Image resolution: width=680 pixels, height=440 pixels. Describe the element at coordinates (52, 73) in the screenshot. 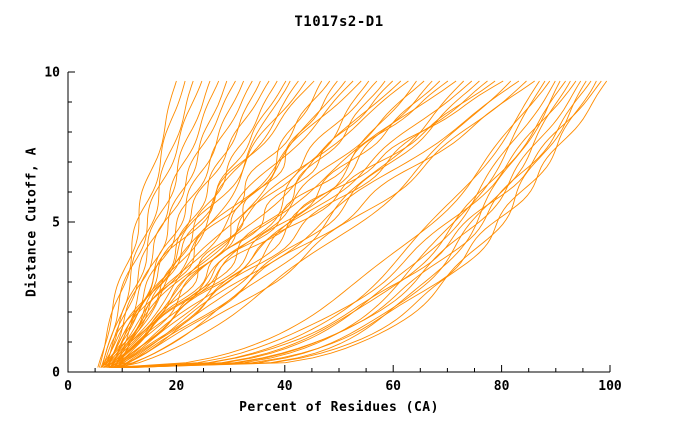

I see `svg-text: 10` at that location.